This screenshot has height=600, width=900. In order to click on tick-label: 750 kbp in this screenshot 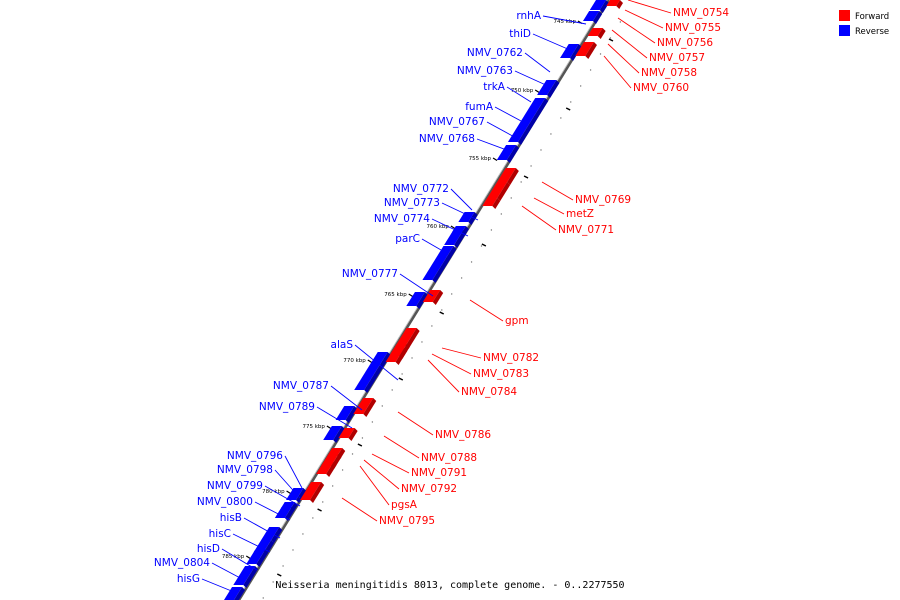, I will do `click(522, 91)`.